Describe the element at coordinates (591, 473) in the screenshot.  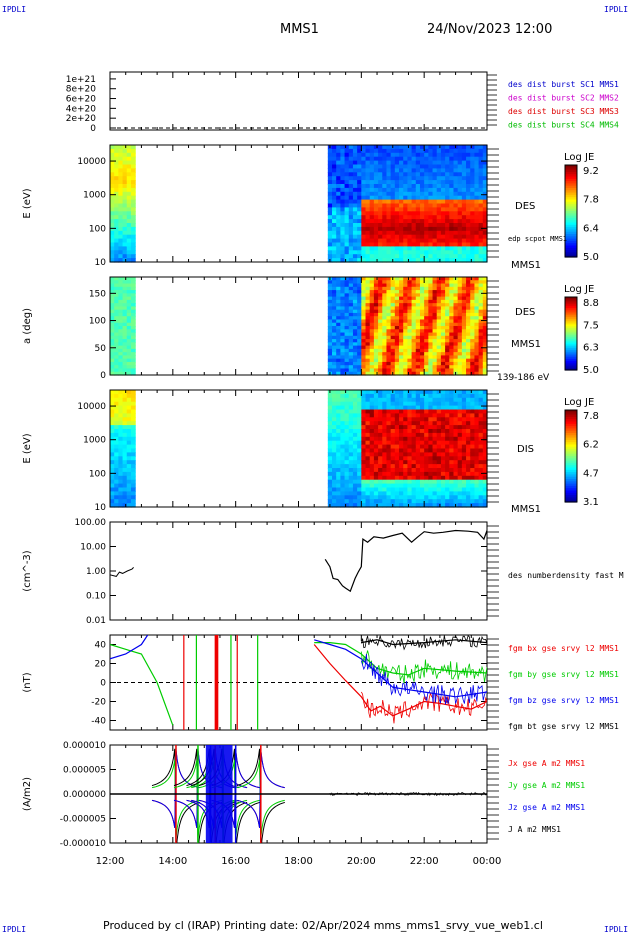
I see `colorbar-tick-label: 4.7` at that location.